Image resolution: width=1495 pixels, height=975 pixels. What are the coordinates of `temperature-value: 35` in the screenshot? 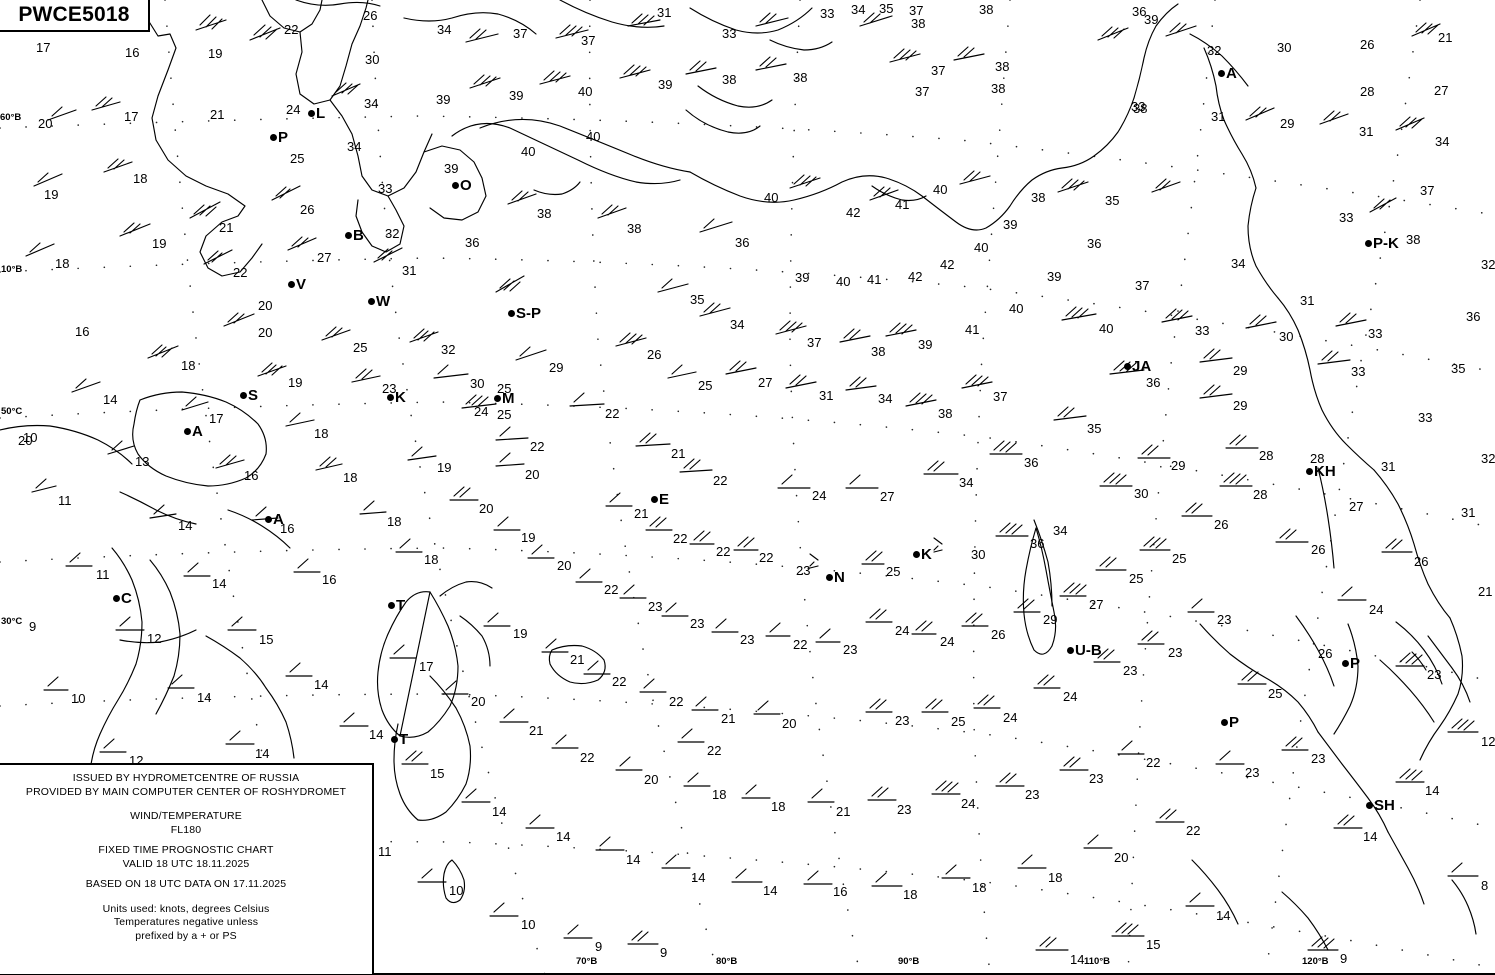 It's located at (886, 8).